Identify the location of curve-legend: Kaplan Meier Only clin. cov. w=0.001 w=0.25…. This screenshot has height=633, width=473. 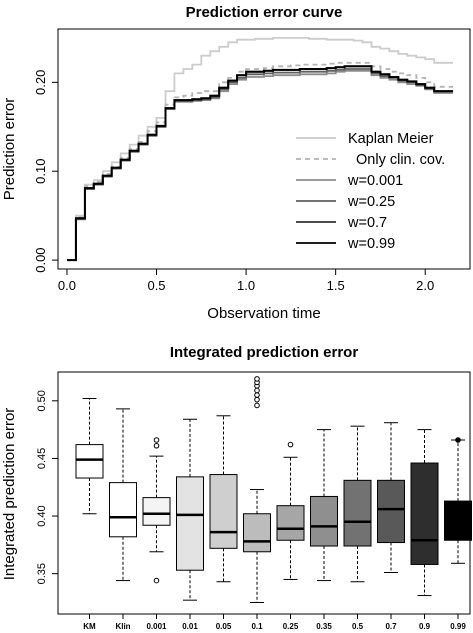
(370, 191).